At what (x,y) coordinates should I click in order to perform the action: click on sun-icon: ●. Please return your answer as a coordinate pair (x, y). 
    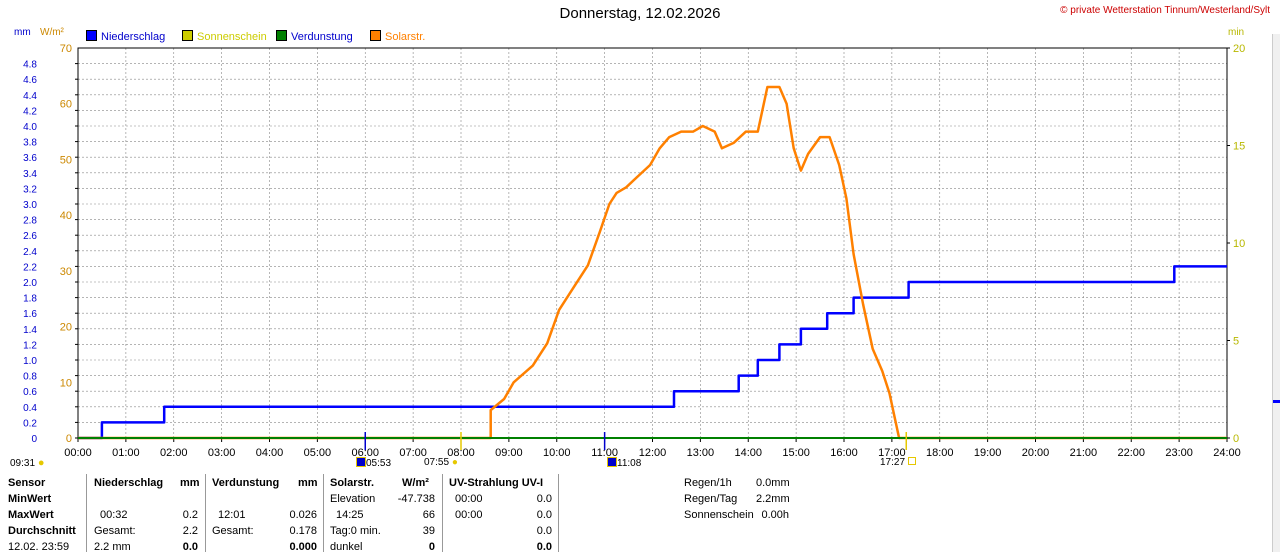
    Looking at the image, I should click on (41, 463).